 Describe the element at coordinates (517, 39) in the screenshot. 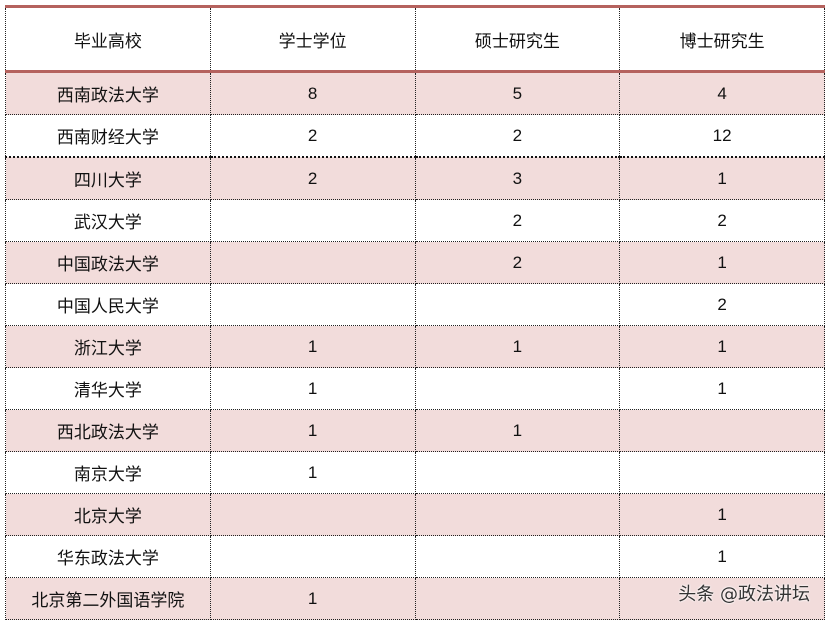

I see `header-master: 硕士研究生` at that location.